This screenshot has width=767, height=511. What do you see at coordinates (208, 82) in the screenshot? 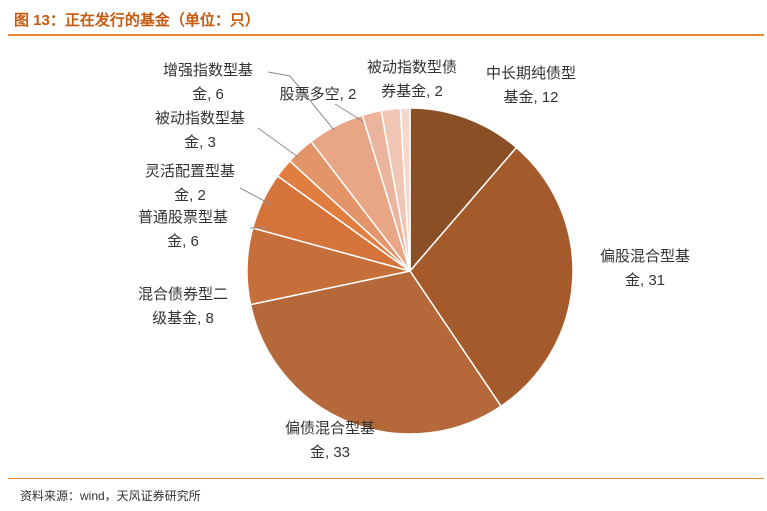
I see `slice-label-7: 增强指数型基金, 6` at bounding box center [208, 82].